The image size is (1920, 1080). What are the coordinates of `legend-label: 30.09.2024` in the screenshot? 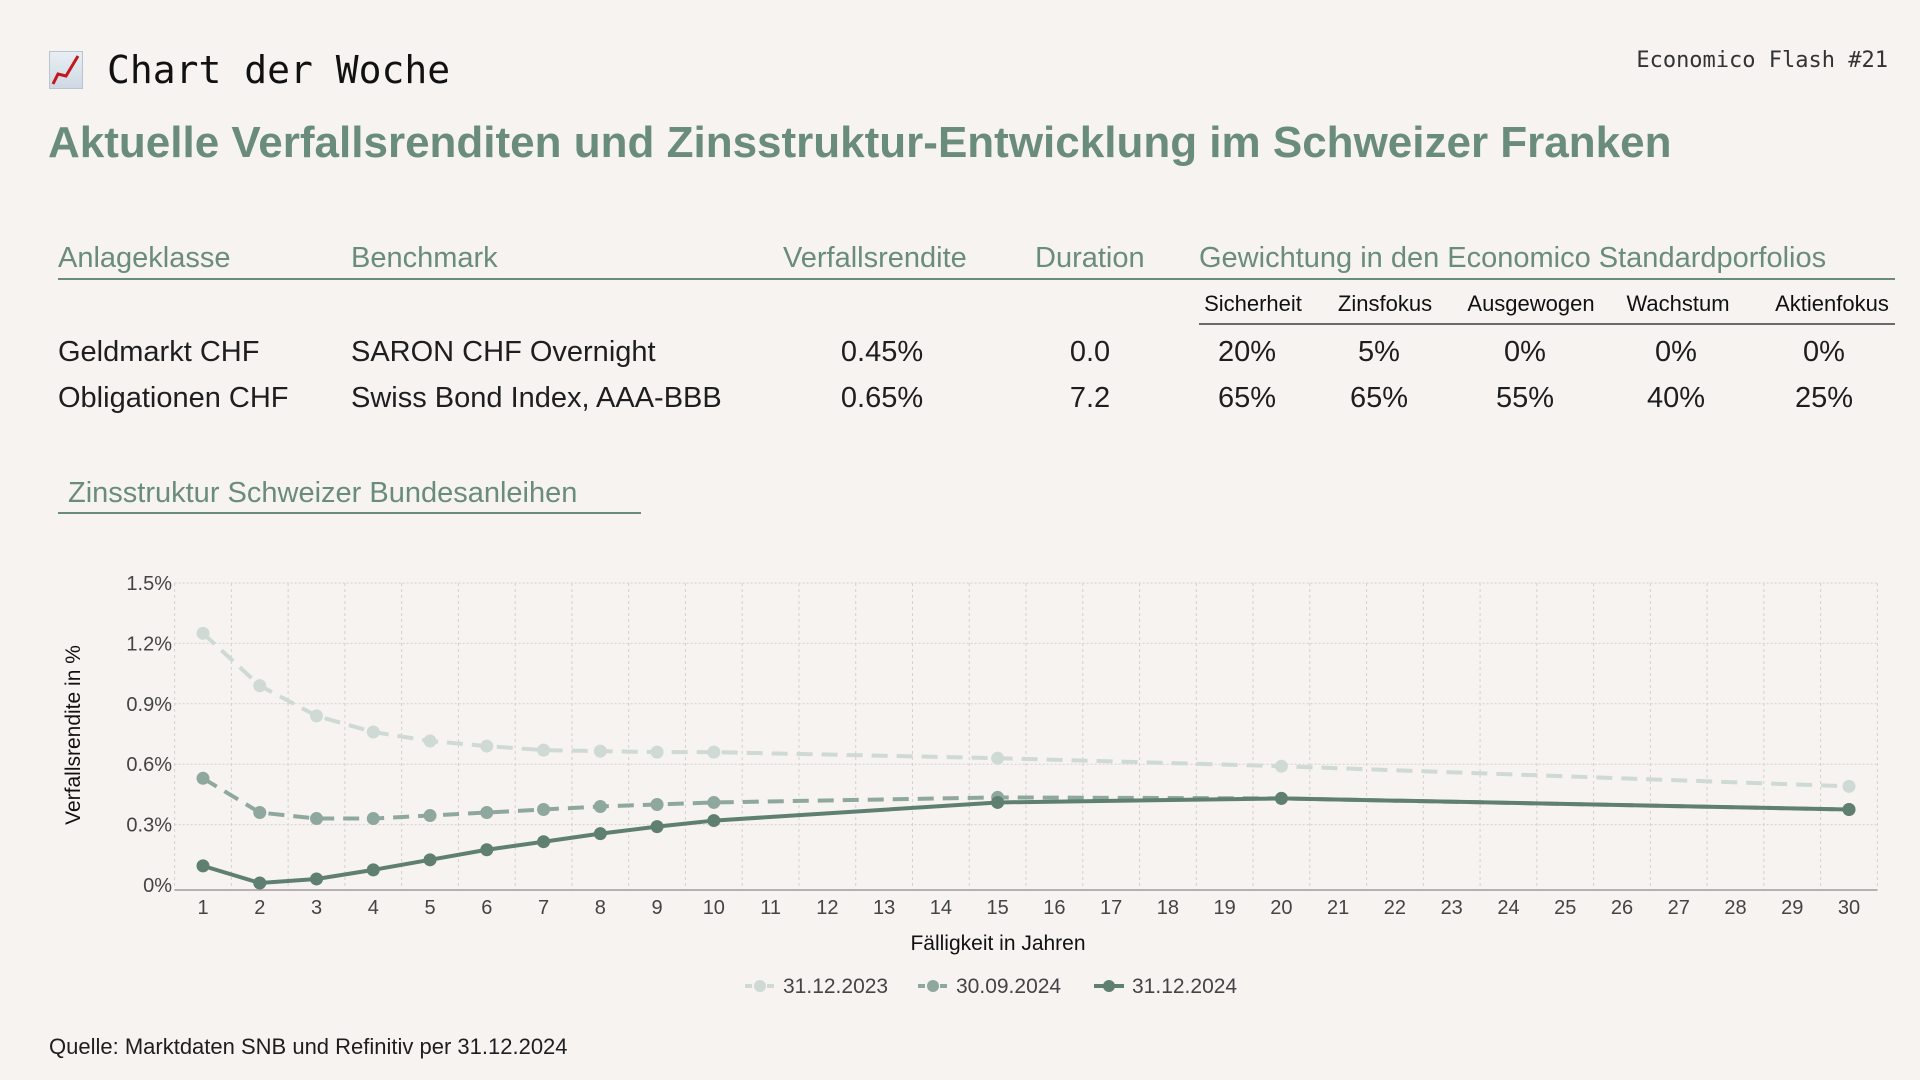 It's located at (1008, 986).